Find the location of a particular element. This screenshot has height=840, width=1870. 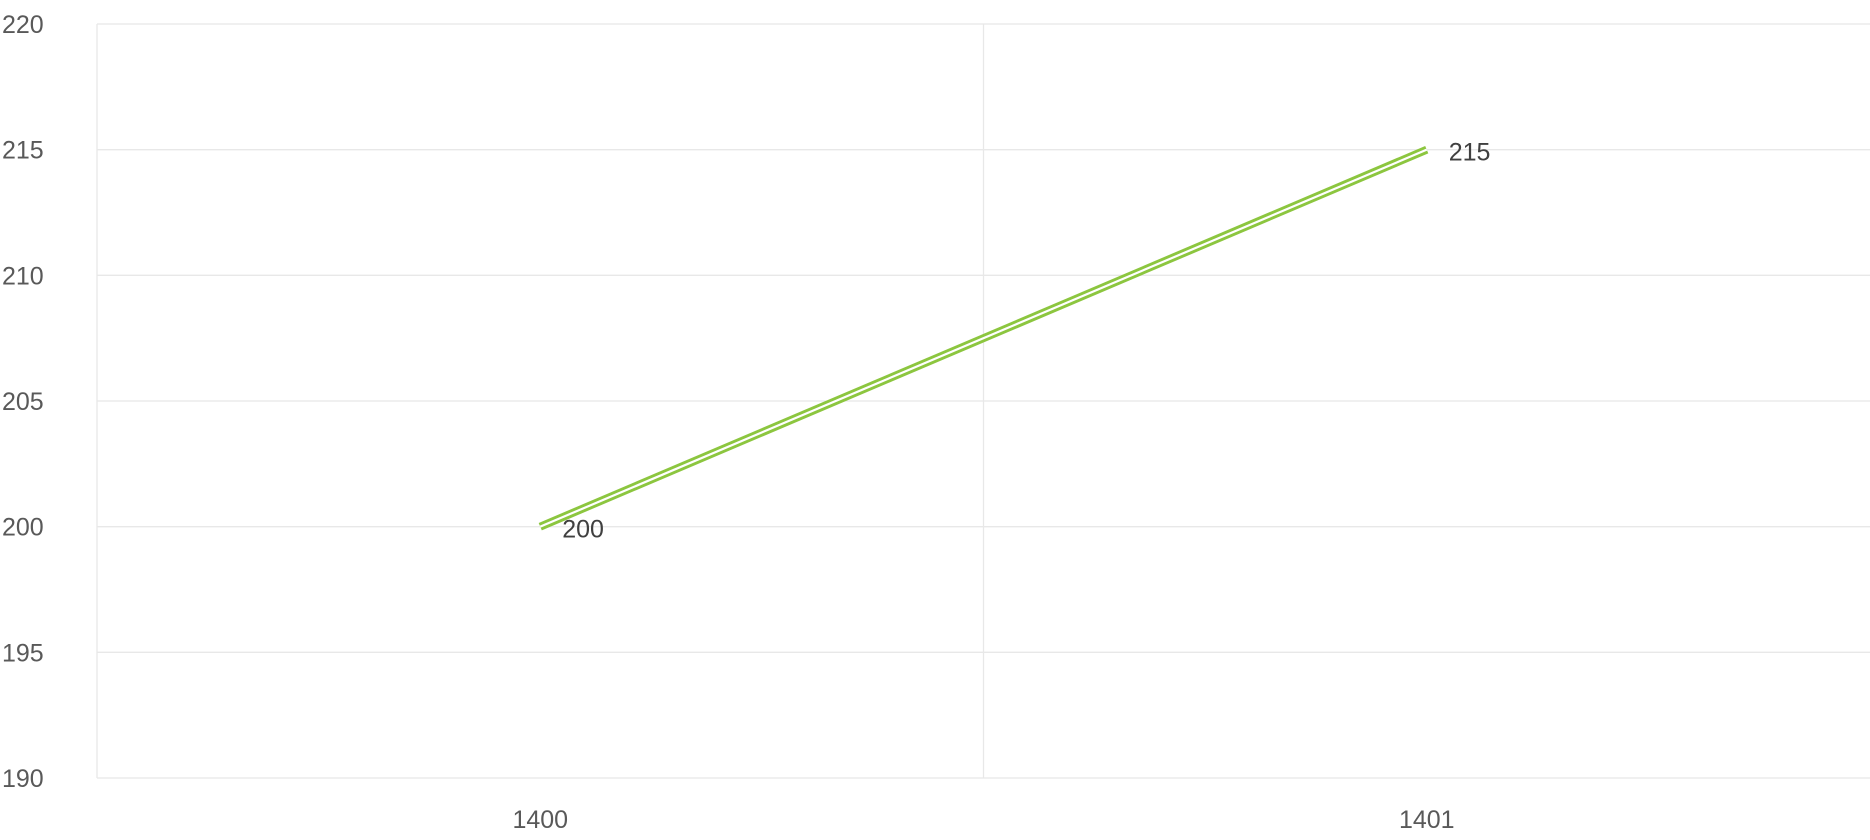

y-tick-label: 195 is located at coordinates (23, 653).